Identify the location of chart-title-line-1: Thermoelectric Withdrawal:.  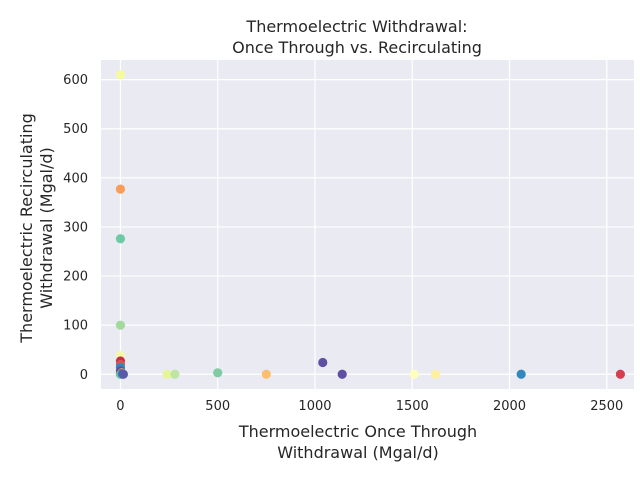
(356, 26).